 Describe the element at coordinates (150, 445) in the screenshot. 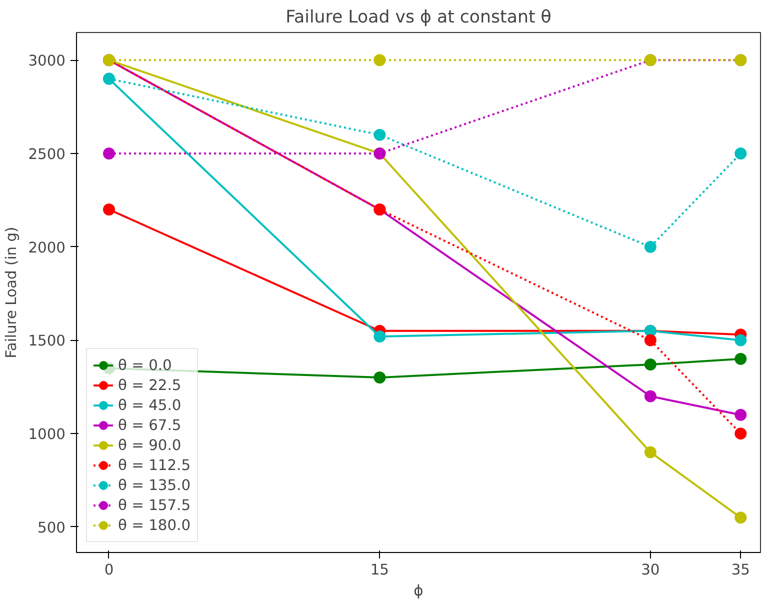

I see `legend-label: θ = 90.0` at that location.